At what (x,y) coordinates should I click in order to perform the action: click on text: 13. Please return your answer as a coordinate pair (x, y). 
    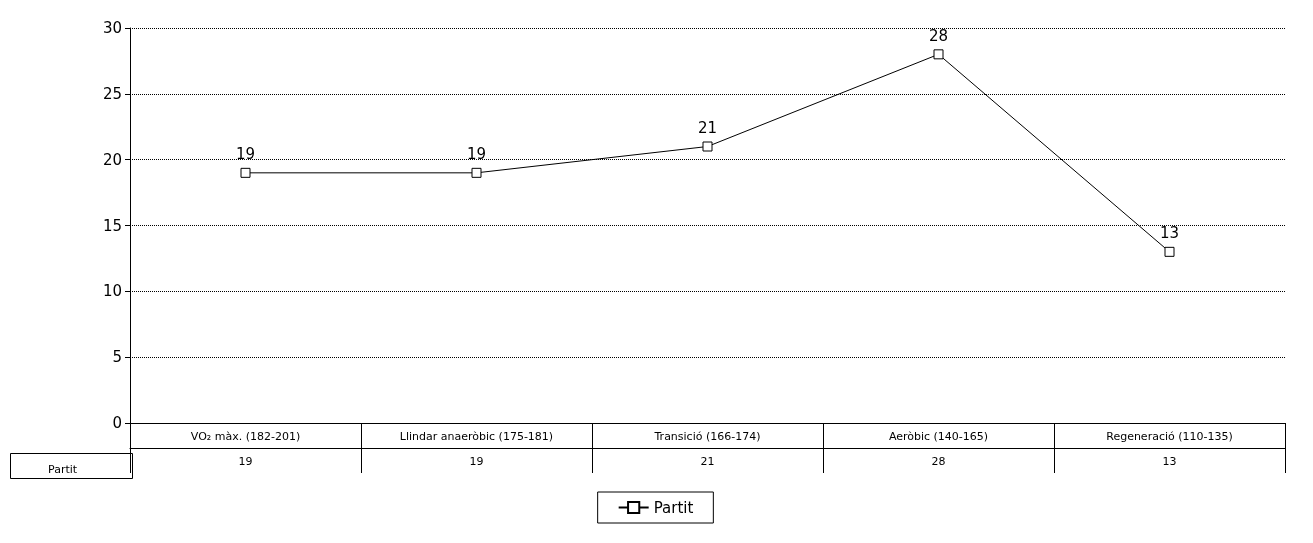
    Looking at the image, I should click on (1169, 461).